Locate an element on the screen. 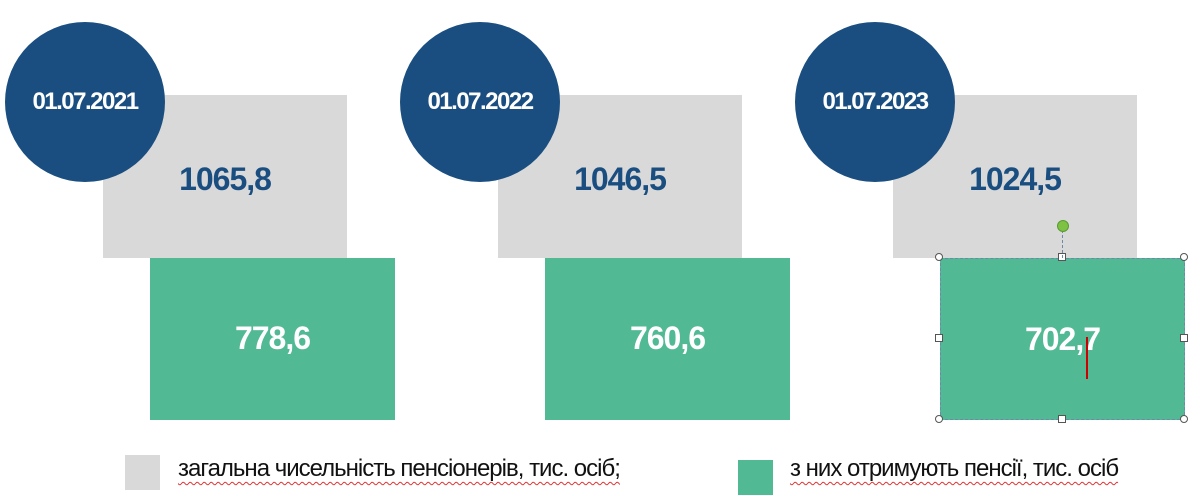  date-circle: 01.07.2023 is located at coordinates (875, 102).